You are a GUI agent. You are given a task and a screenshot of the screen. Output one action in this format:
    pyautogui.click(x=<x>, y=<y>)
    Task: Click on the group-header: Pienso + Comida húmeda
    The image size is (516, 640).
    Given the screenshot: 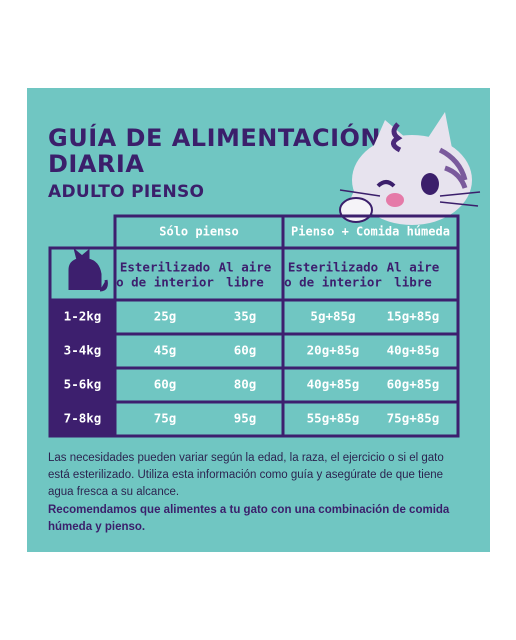 What is the action you would take?
    pyautogui.click(x=370, y=232)
    